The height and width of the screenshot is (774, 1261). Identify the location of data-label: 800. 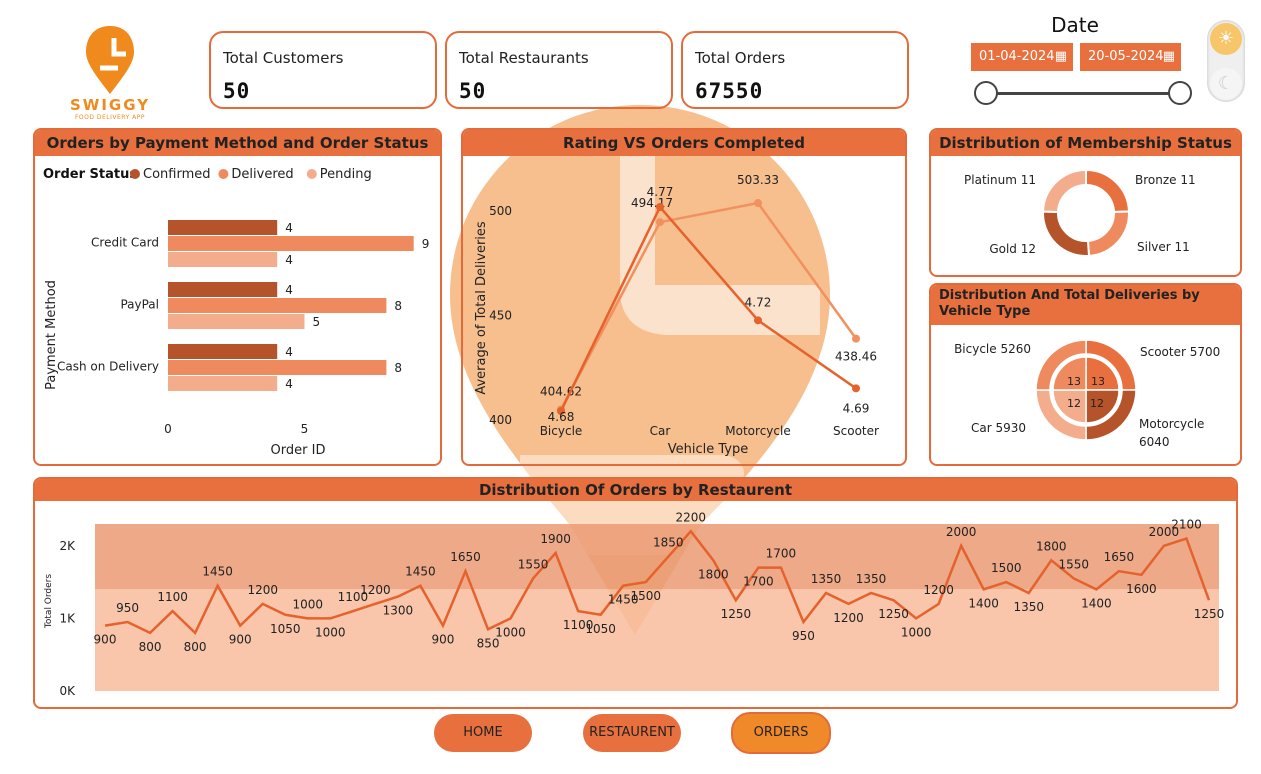
(150, 647).